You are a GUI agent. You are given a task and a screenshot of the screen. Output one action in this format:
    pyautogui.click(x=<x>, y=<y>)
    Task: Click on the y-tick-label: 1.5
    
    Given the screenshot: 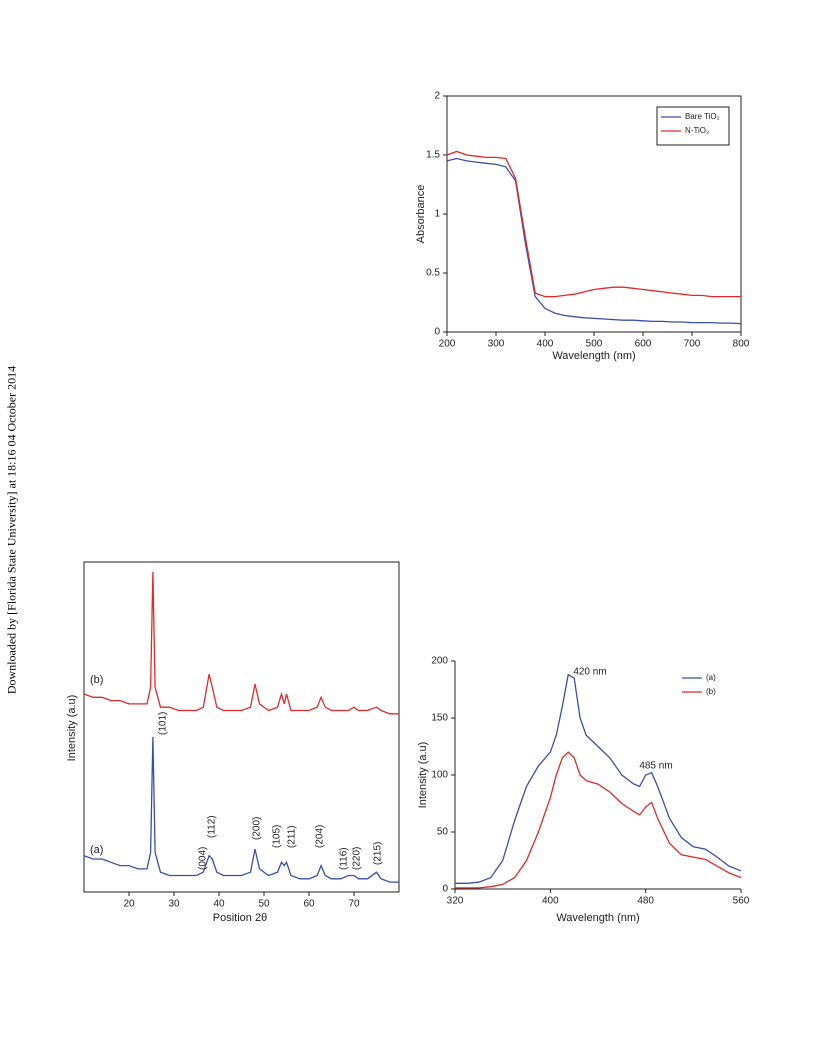 What is the action you would take?
    pyautogui.click(x=433, y=155)
    